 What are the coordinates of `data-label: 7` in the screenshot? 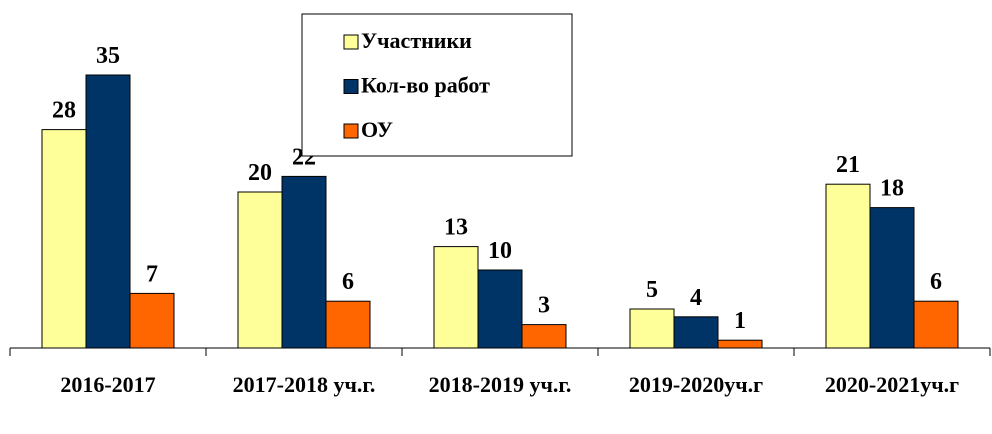 It's located at (152, 274).